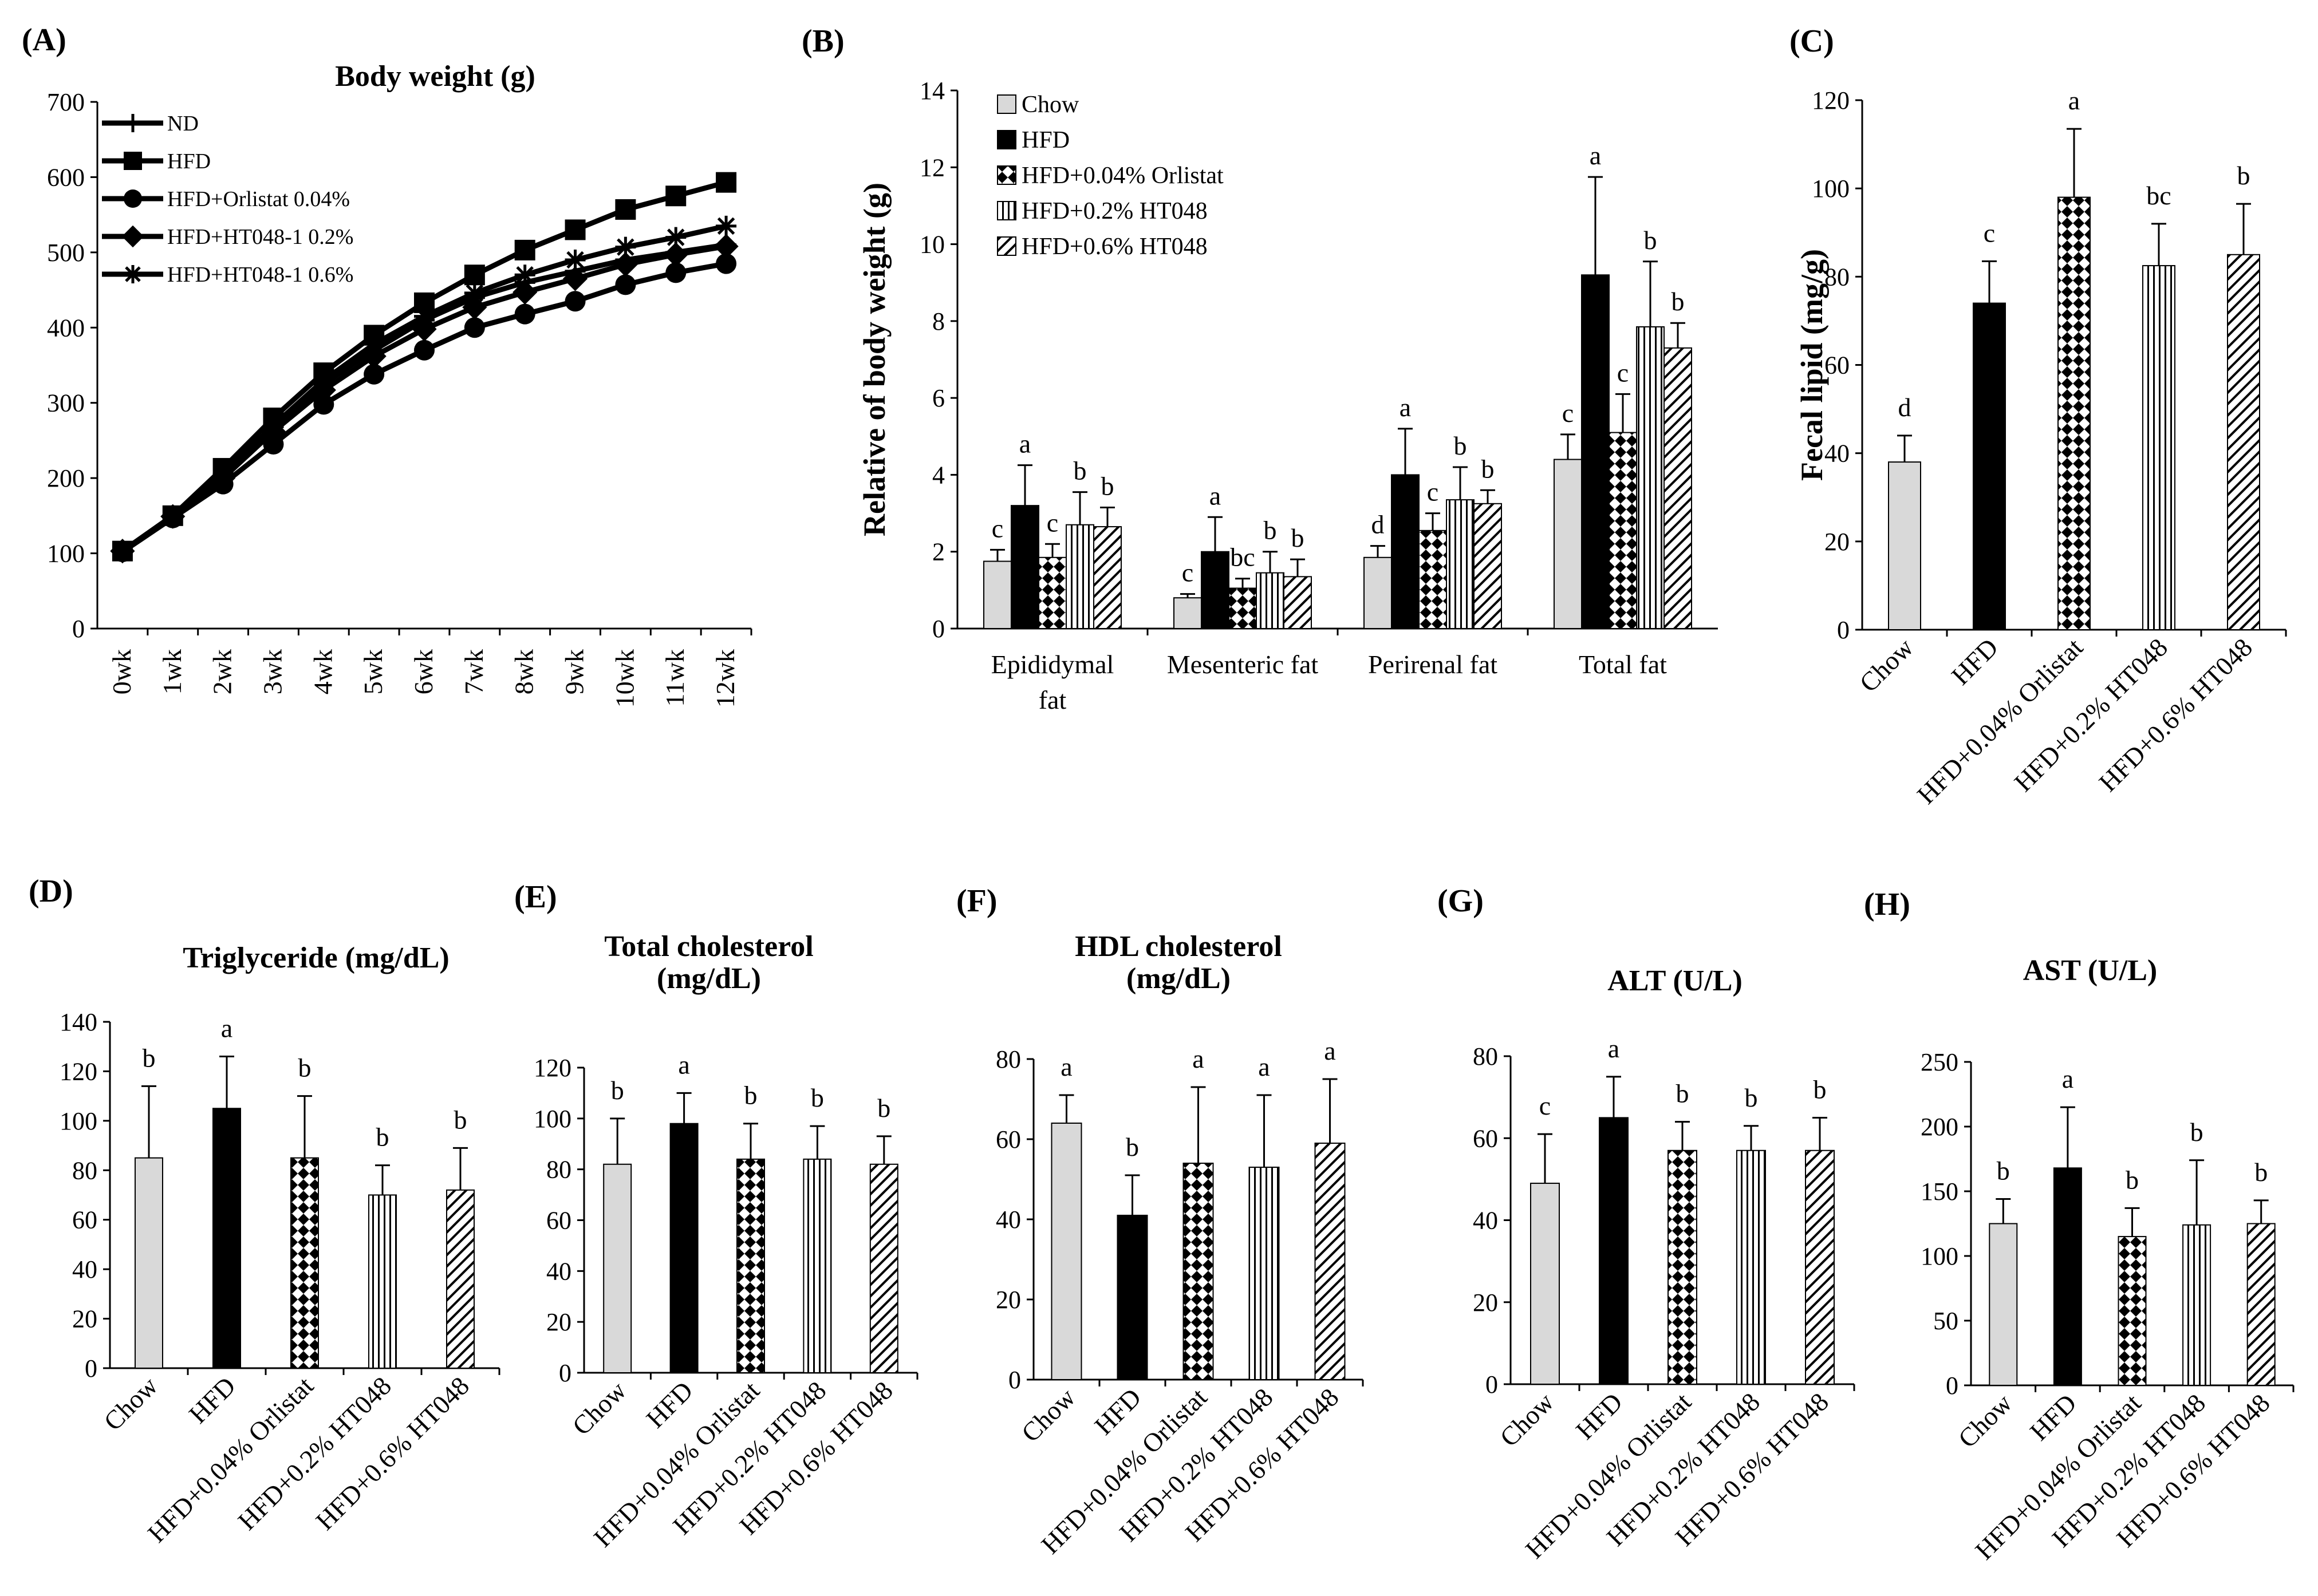 The image size is (2318, 1596). Describe the element at coordinates (1985, 1421) in the screenshot. I see `chart-H-category-label: Chow` at that location.